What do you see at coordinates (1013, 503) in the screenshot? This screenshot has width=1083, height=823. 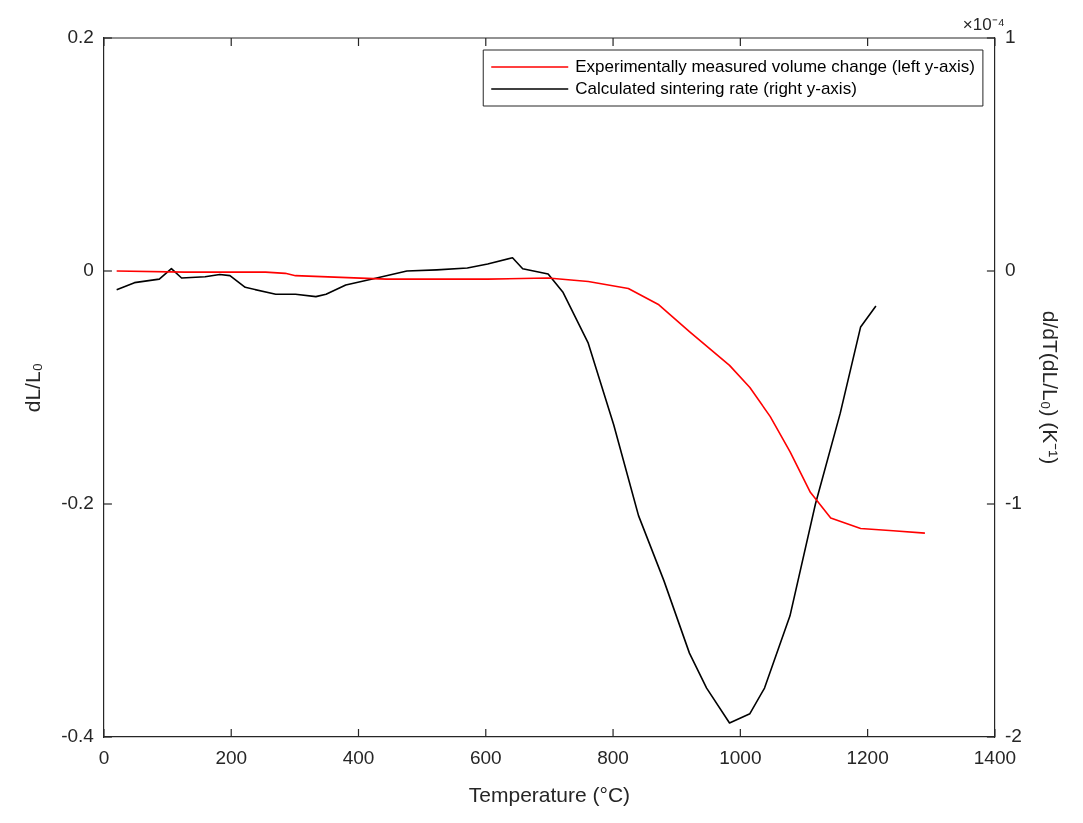 I see `y2-tick-label: -1` at bounding box center [1013, 503].